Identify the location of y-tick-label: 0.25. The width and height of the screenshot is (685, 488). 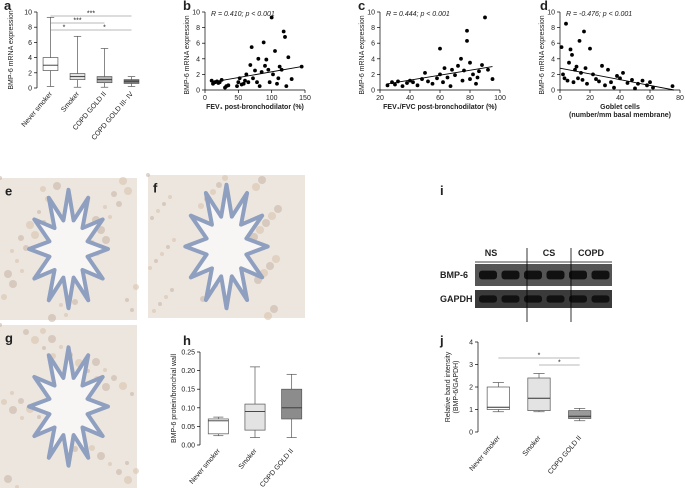
(188, 353).